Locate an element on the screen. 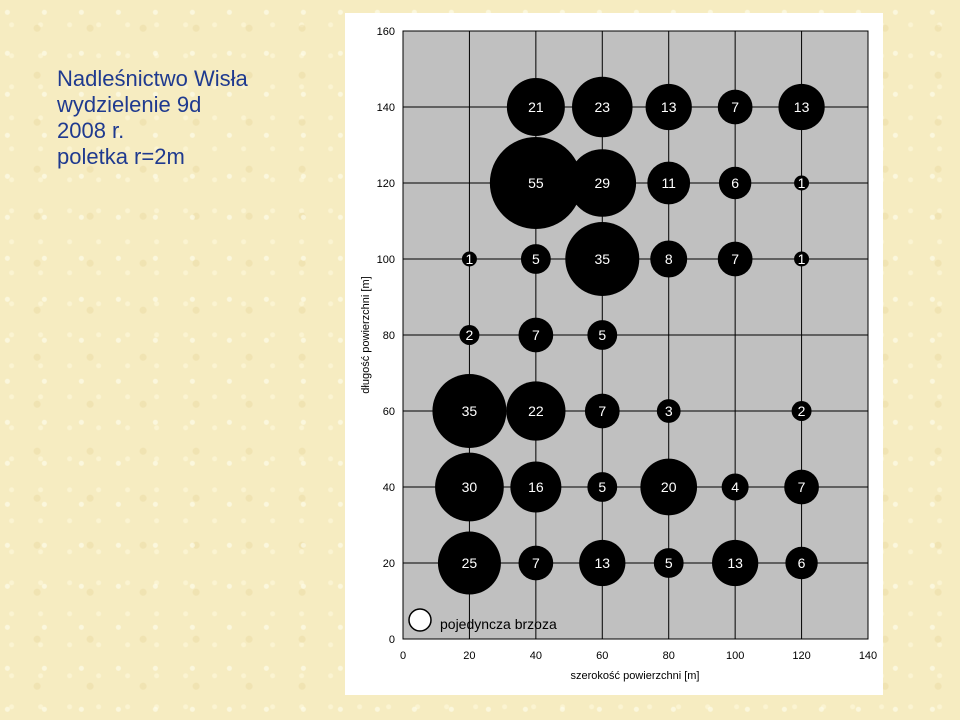 This screenshot has width=960, height=720. bubble-label: 4 is located at coordinates (735, 487).